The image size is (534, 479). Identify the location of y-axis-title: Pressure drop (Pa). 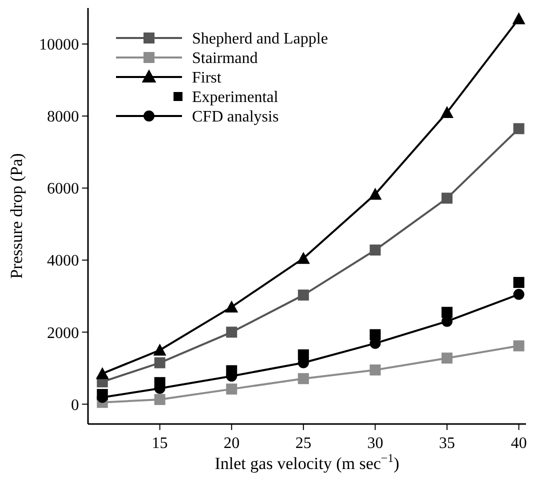
(16, 216).